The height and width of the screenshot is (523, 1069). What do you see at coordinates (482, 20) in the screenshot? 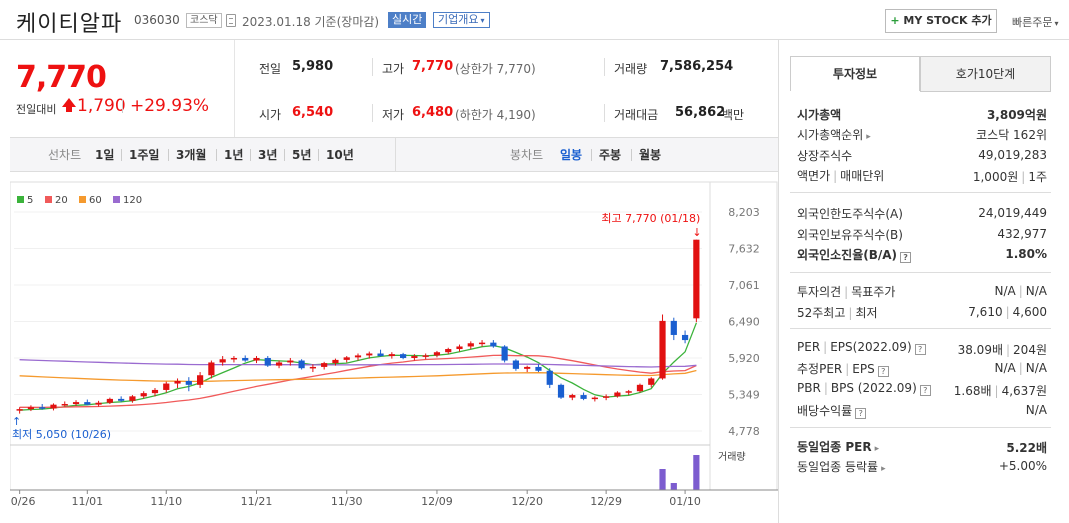
I see `chevron-down-icon: ▾` at bounding box center [482, 20].